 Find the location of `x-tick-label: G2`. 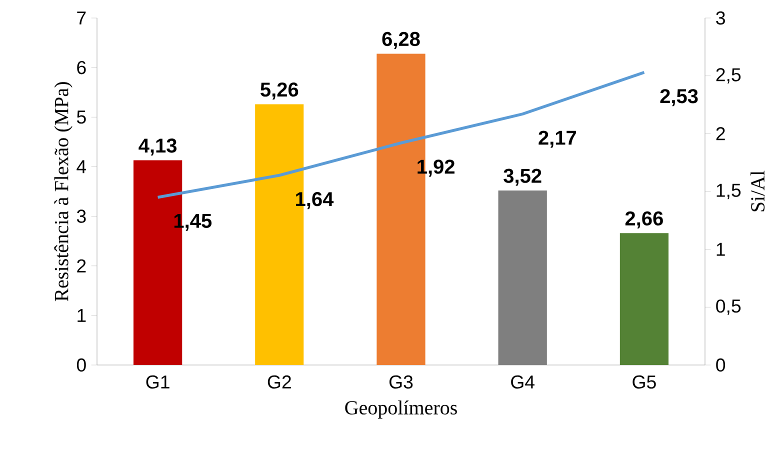

x-tick-label: G2 is located at coordinates (279, 382).